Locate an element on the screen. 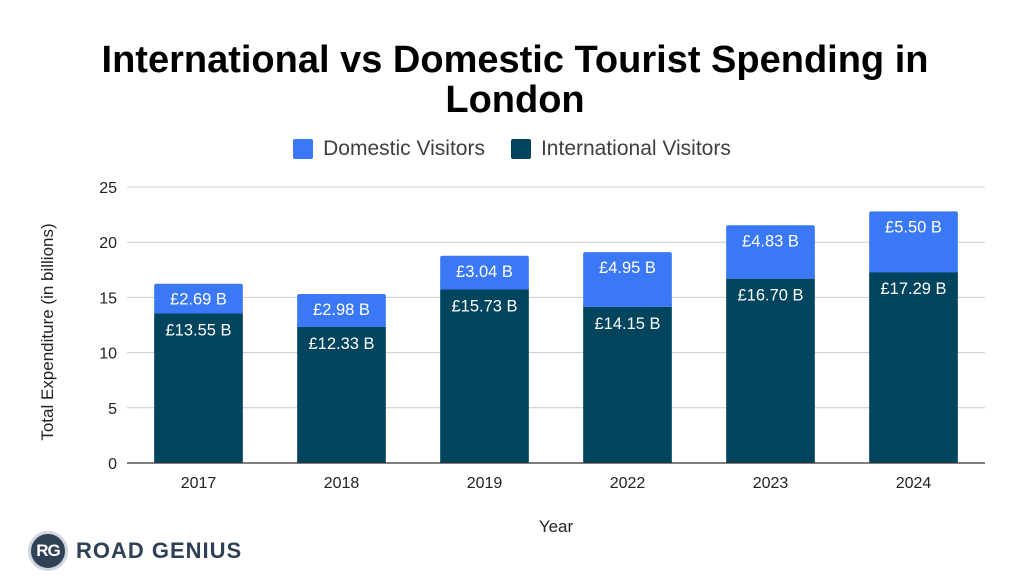  data-label-international: £17.29 B is located at coordinates (913, 289).